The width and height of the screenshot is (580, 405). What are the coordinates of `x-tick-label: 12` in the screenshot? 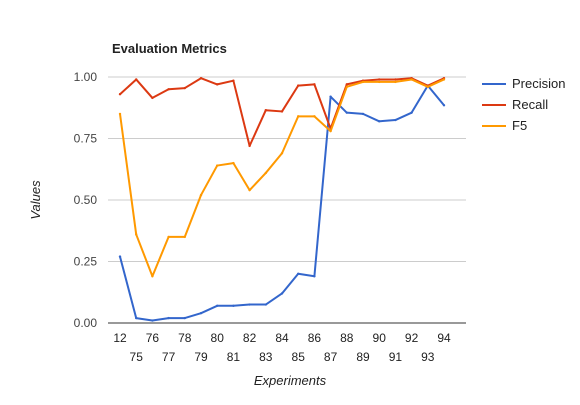 It's located at (120, 338).